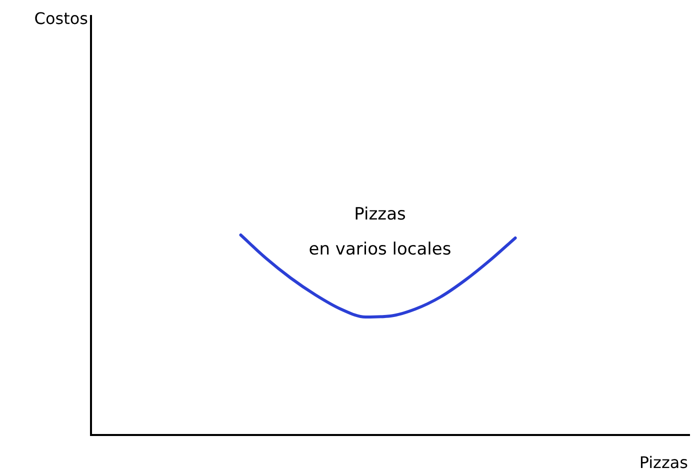 This screenshot has height=476, width=696. What do you see at coordinates (380, 232) in the screenshot?
I see `annotation: Pizzas en varios locales` at bounding box center [380, 232].